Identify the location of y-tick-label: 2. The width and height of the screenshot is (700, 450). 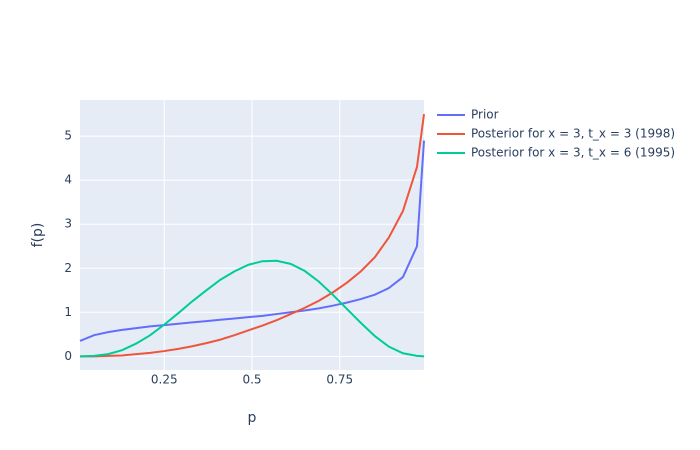
(68, 268).